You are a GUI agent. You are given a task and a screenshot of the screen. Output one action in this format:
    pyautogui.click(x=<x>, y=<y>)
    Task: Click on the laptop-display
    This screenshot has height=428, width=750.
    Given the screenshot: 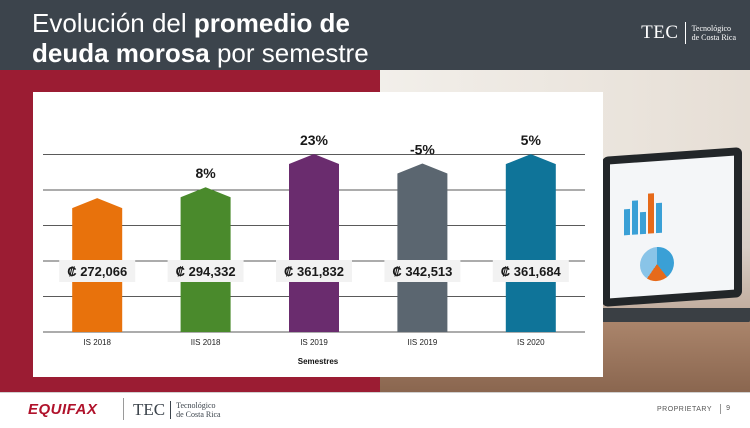 What is the action you would take?
    pyautogui.click(x=672, y=227)
    